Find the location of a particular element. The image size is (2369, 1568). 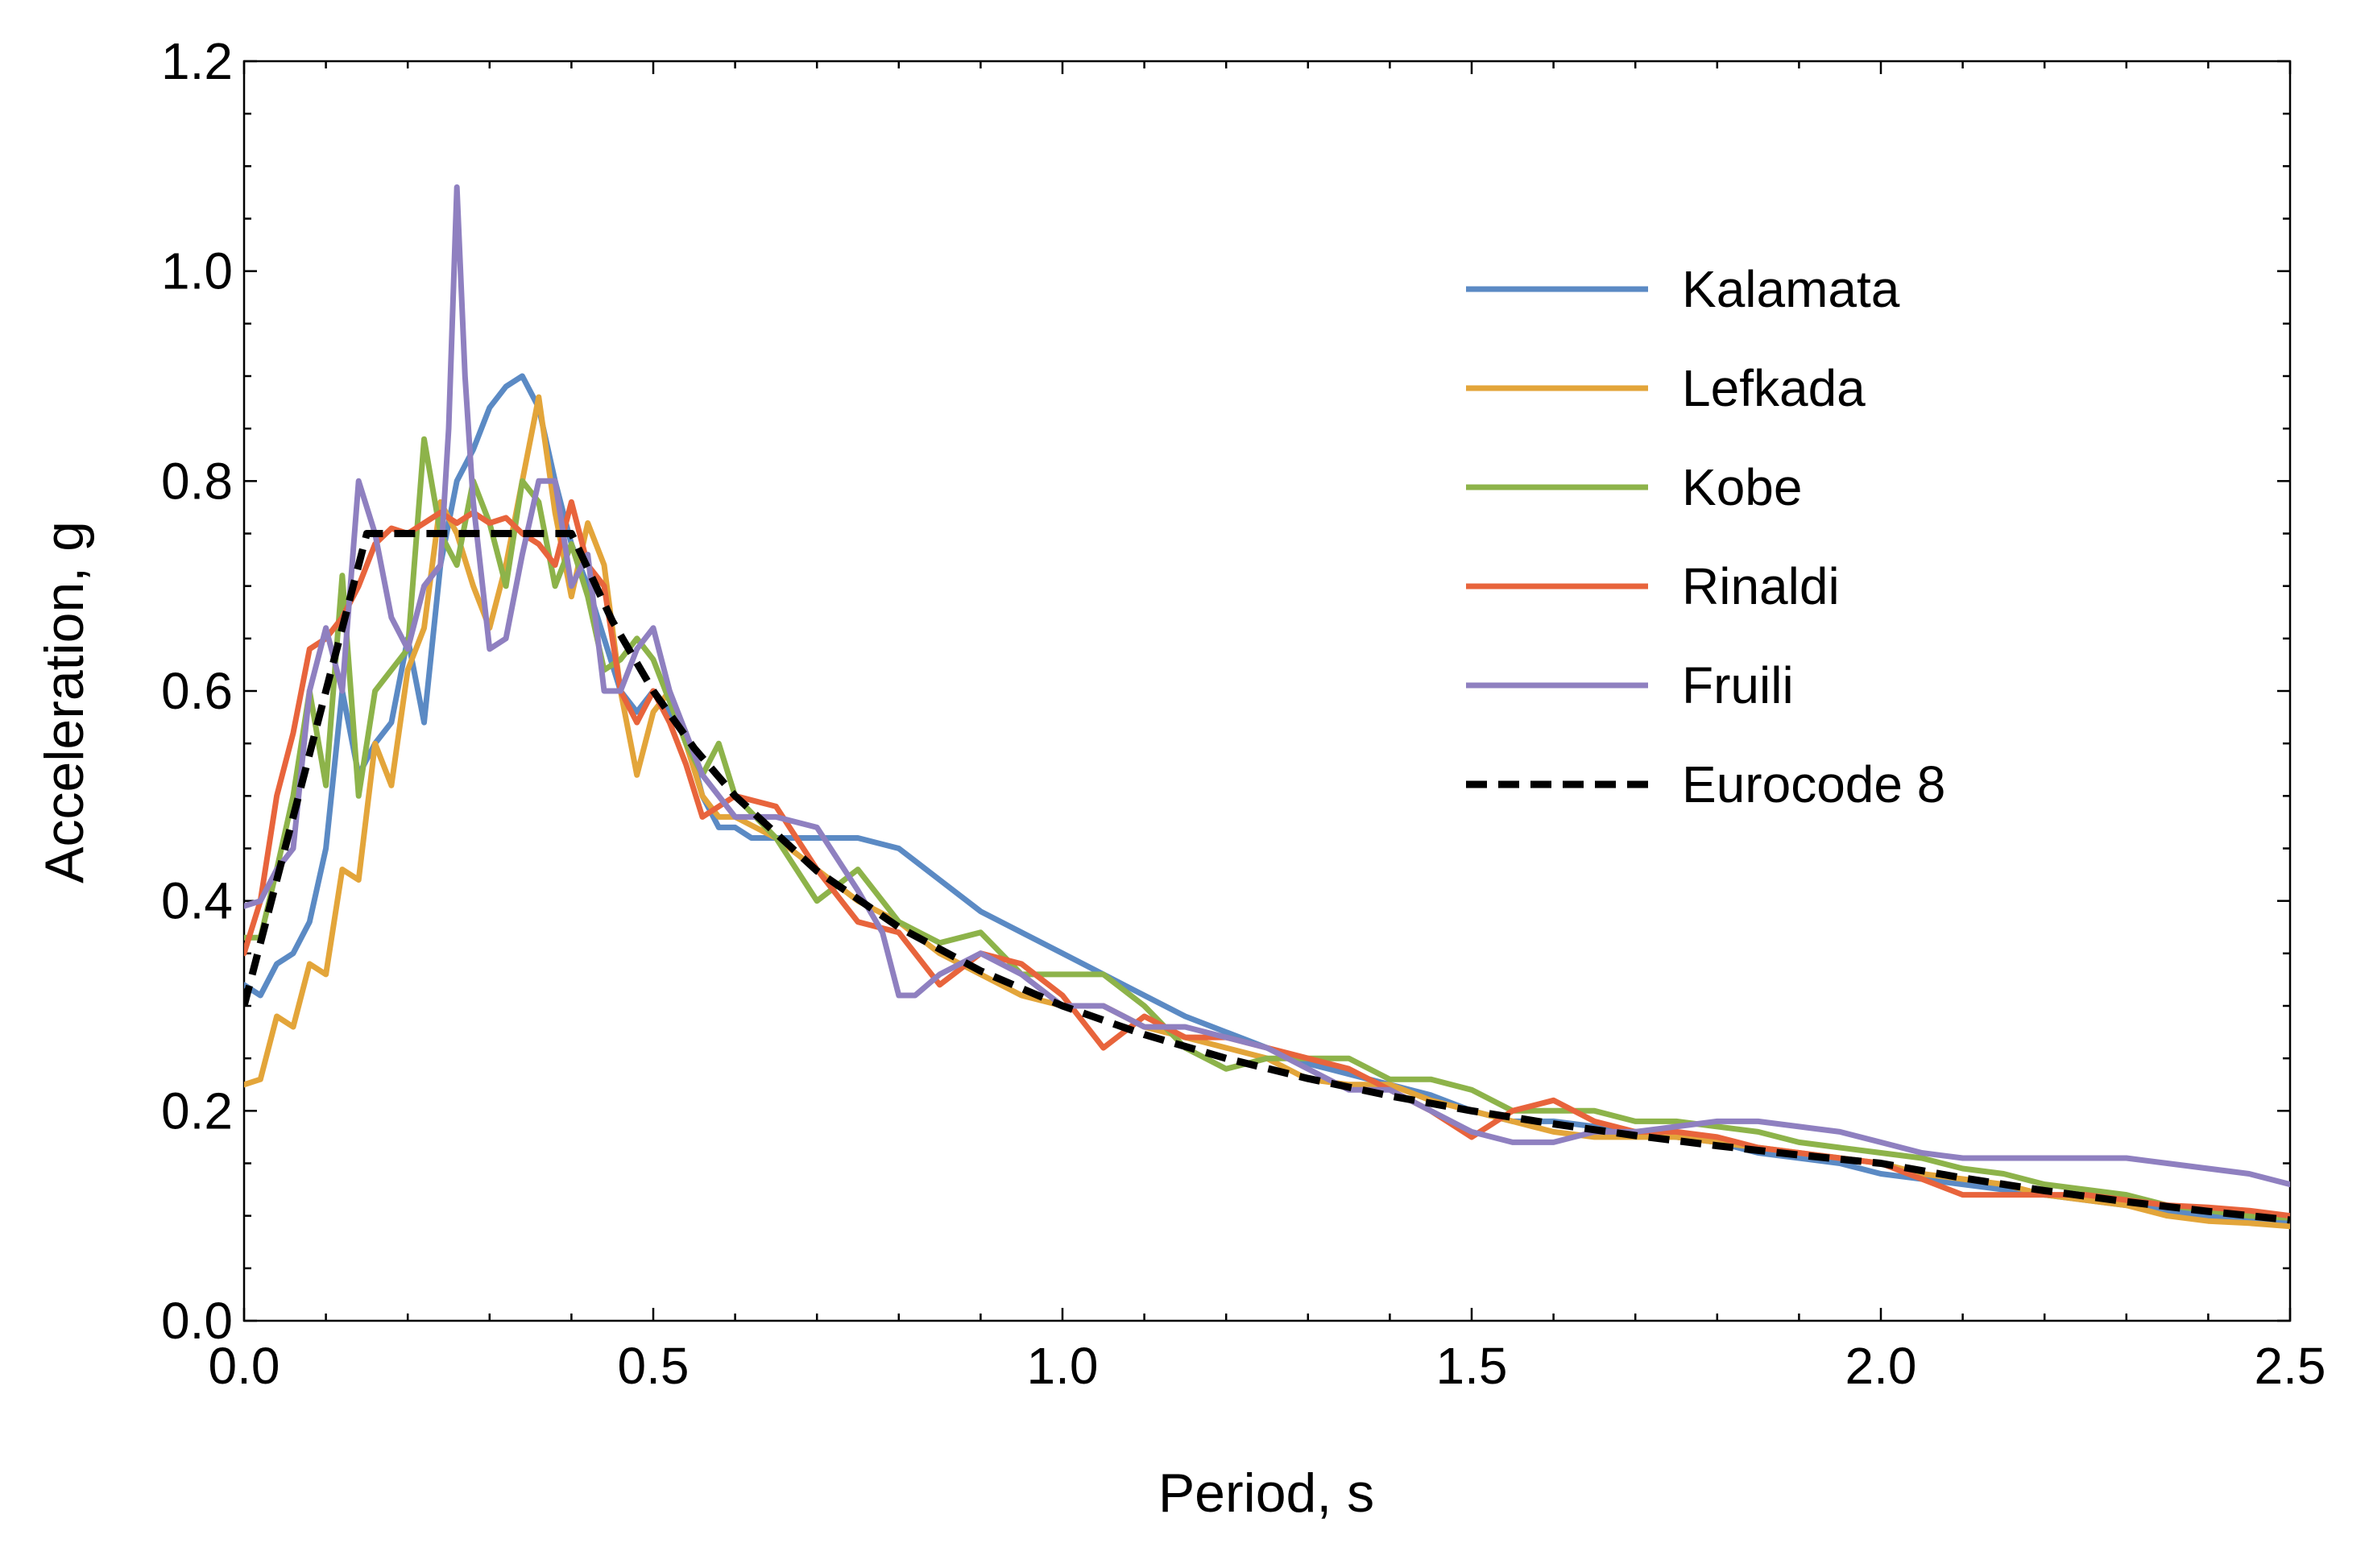

x-tick-label: 1.0 is located at coordinates (1063, 1366).